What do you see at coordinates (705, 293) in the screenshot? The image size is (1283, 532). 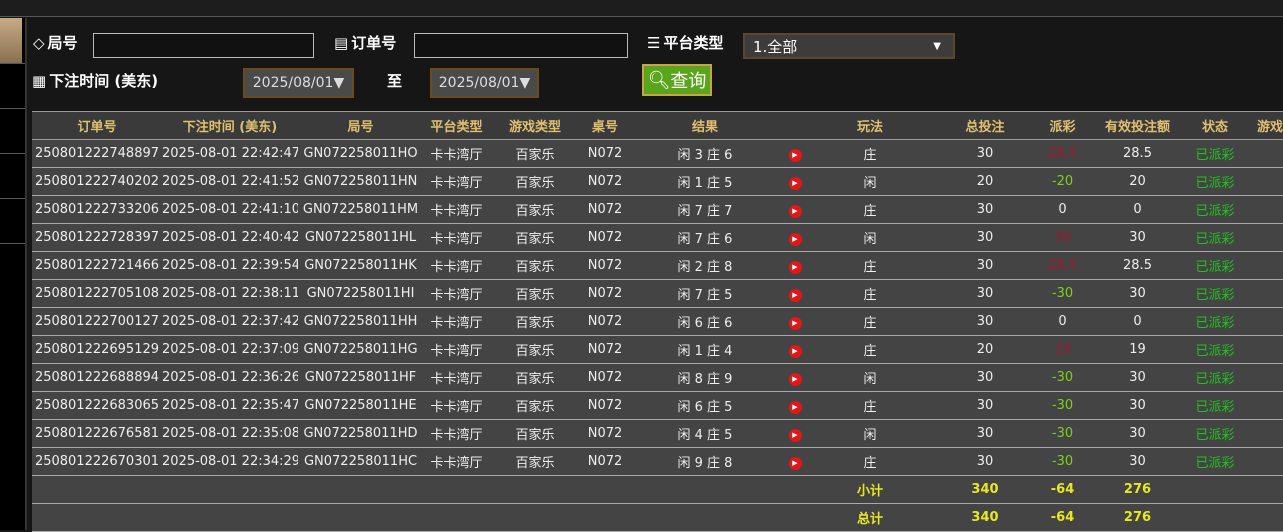 I see `cell: 闲 7 庄 5` at bounding box center [705, 293].